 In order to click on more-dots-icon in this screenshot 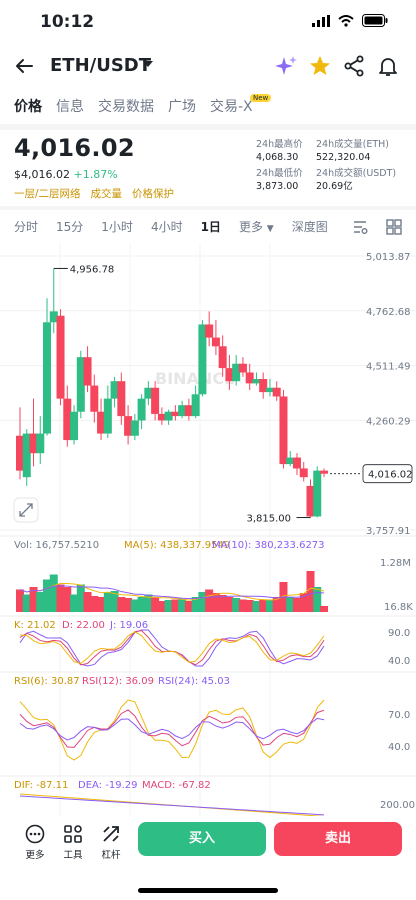, I will do `click(35, 834)`.